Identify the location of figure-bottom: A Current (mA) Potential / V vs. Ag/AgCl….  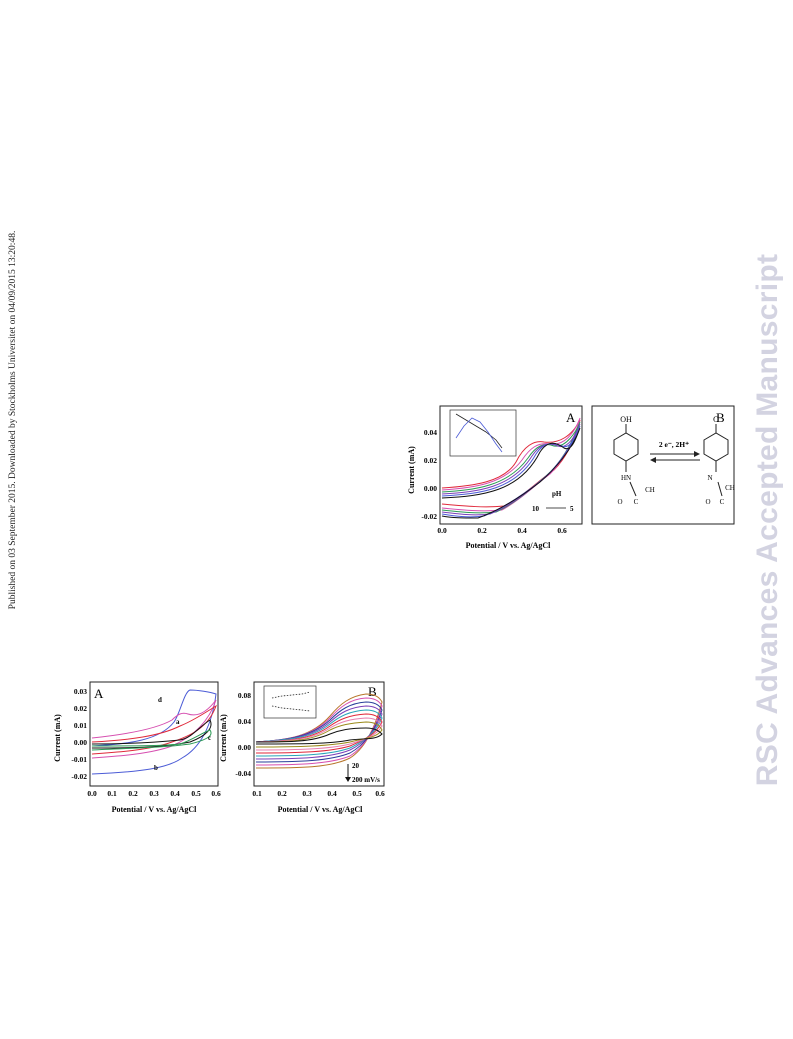
(220, 747).